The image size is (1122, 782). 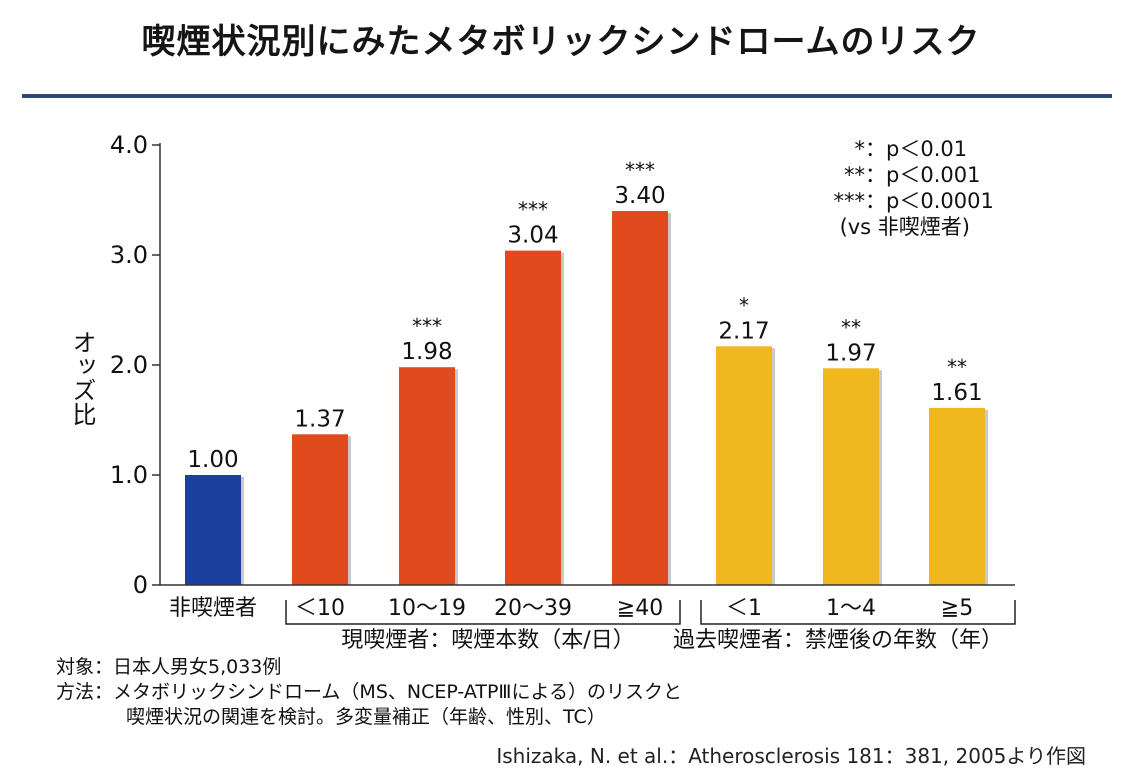 I want to click on significance-marker: *, so click(x=744, y=305).